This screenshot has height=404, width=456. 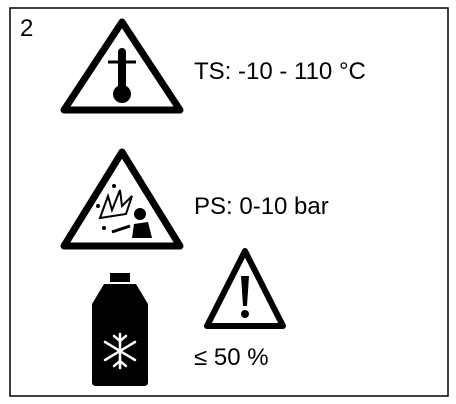 I want to click on label-number: 2, so click(x=26, y=28).